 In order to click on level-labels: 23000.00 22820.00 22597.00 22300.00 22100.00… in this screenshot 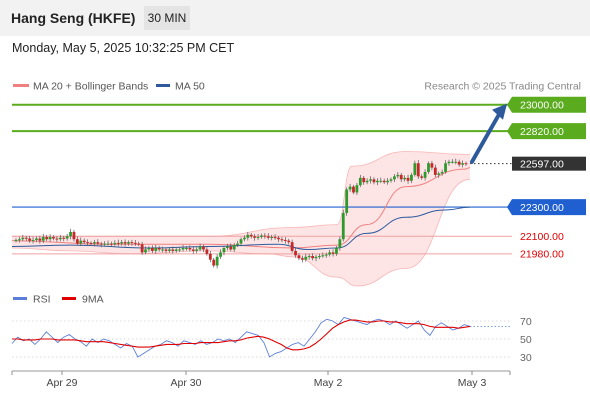, I will do `click(546, 178)`.